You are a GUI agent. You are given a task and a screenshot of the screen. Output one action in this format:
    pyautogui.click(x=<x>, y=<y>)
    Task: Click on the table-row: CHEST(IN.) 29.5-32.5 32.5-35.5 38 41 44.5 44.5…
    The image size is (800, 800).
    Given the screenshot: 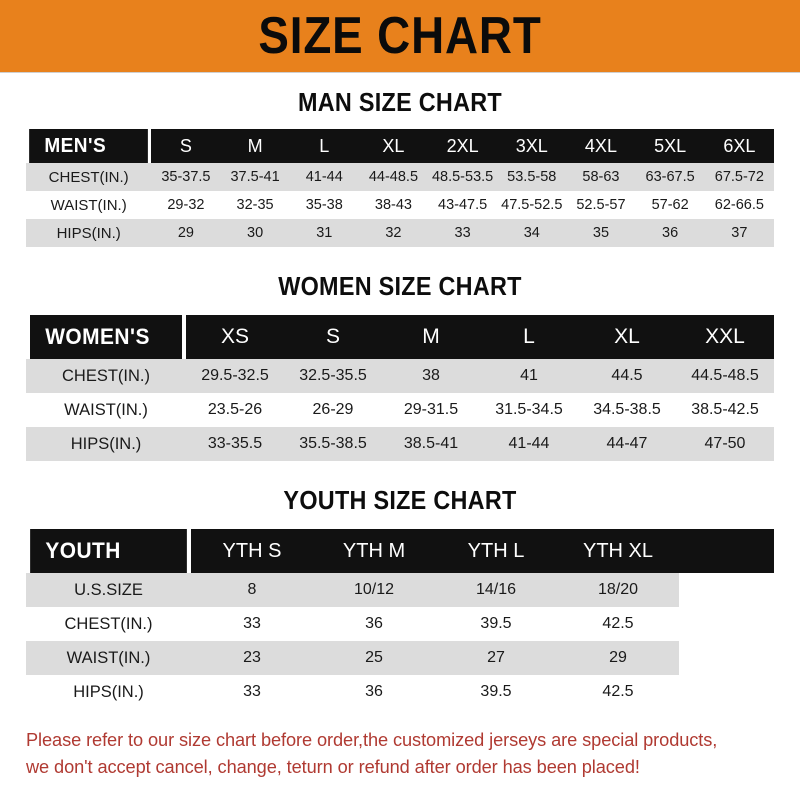 What is the action you would take?
    pyautogui.click(x=400, y=376)
    